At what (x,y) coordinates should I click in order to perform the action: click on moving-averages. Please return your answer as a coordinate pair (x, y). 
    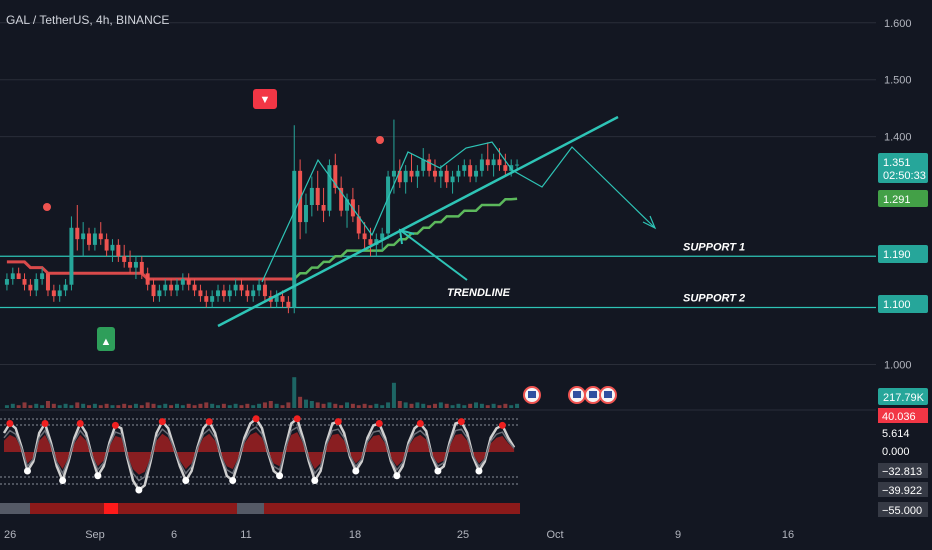
    Looking at the image, I should click on (262, 239).